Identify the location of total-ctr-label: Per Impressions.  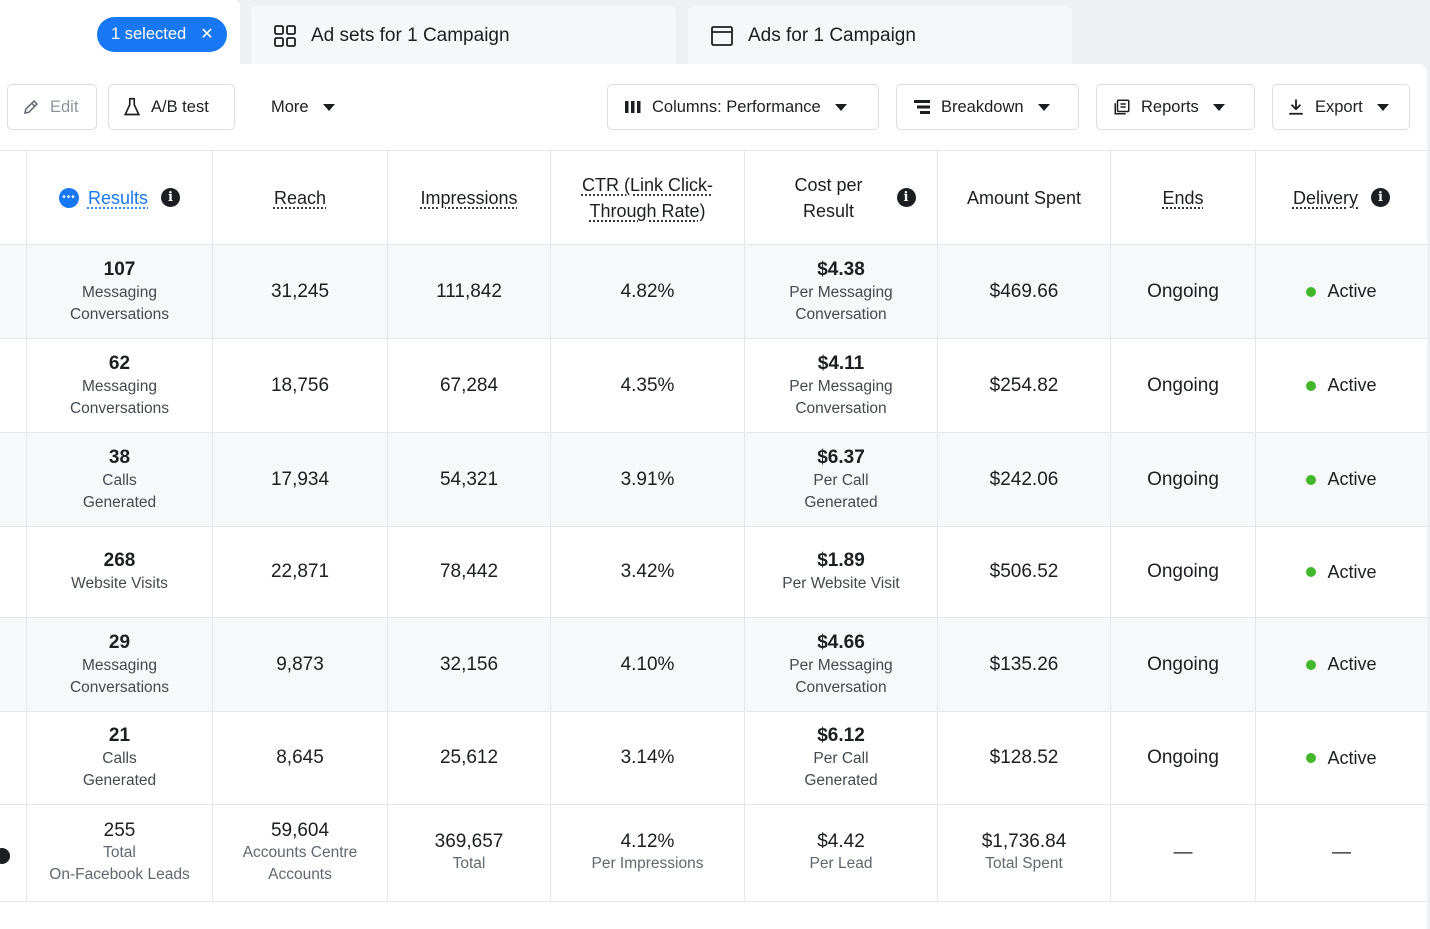
(647, 863).